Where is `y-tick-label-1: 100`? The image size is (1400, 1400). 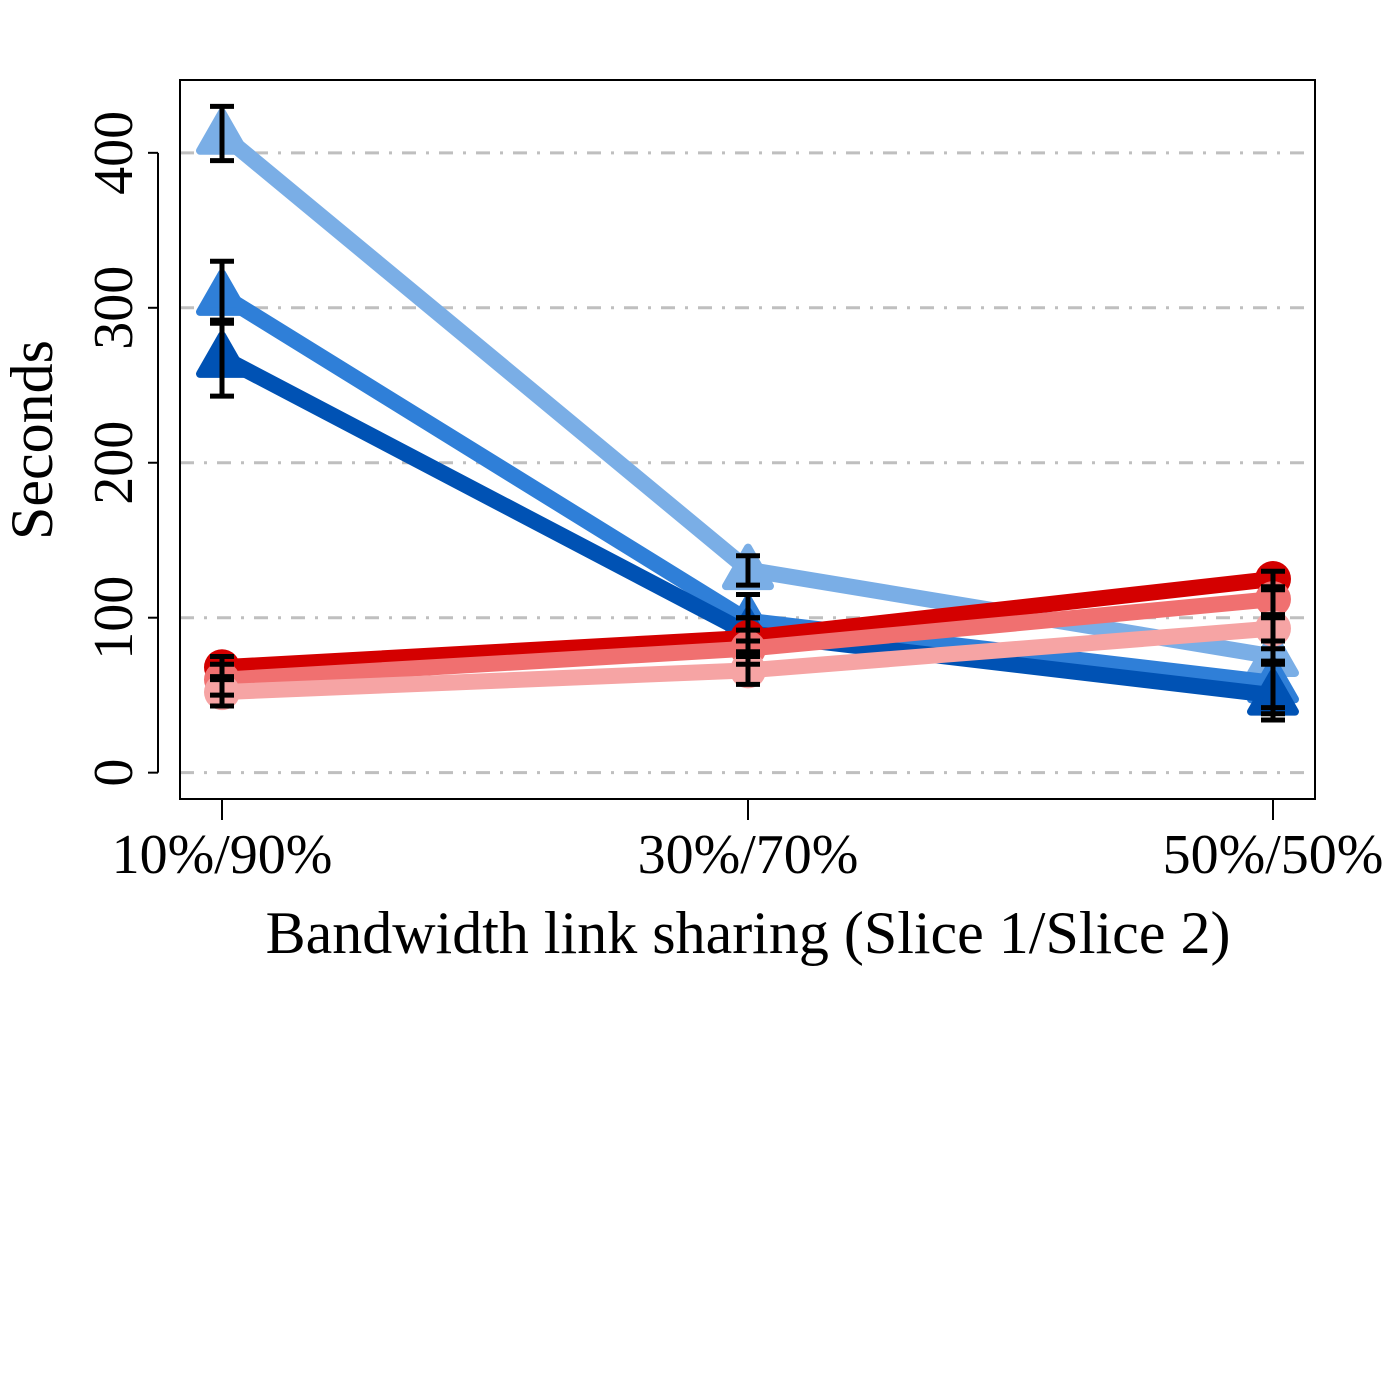 y-tick-label-1: 100 is located at coordinates (114, 618).